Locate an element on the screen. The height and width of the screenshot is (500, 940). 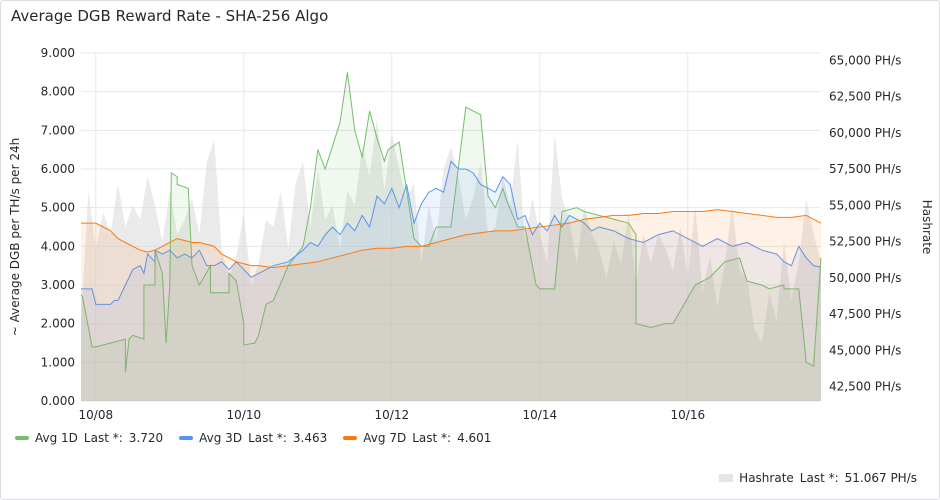
legend-item-hashrate: Hashrate Last *: 51.067 PH/s is located at coordinates (818, 478).